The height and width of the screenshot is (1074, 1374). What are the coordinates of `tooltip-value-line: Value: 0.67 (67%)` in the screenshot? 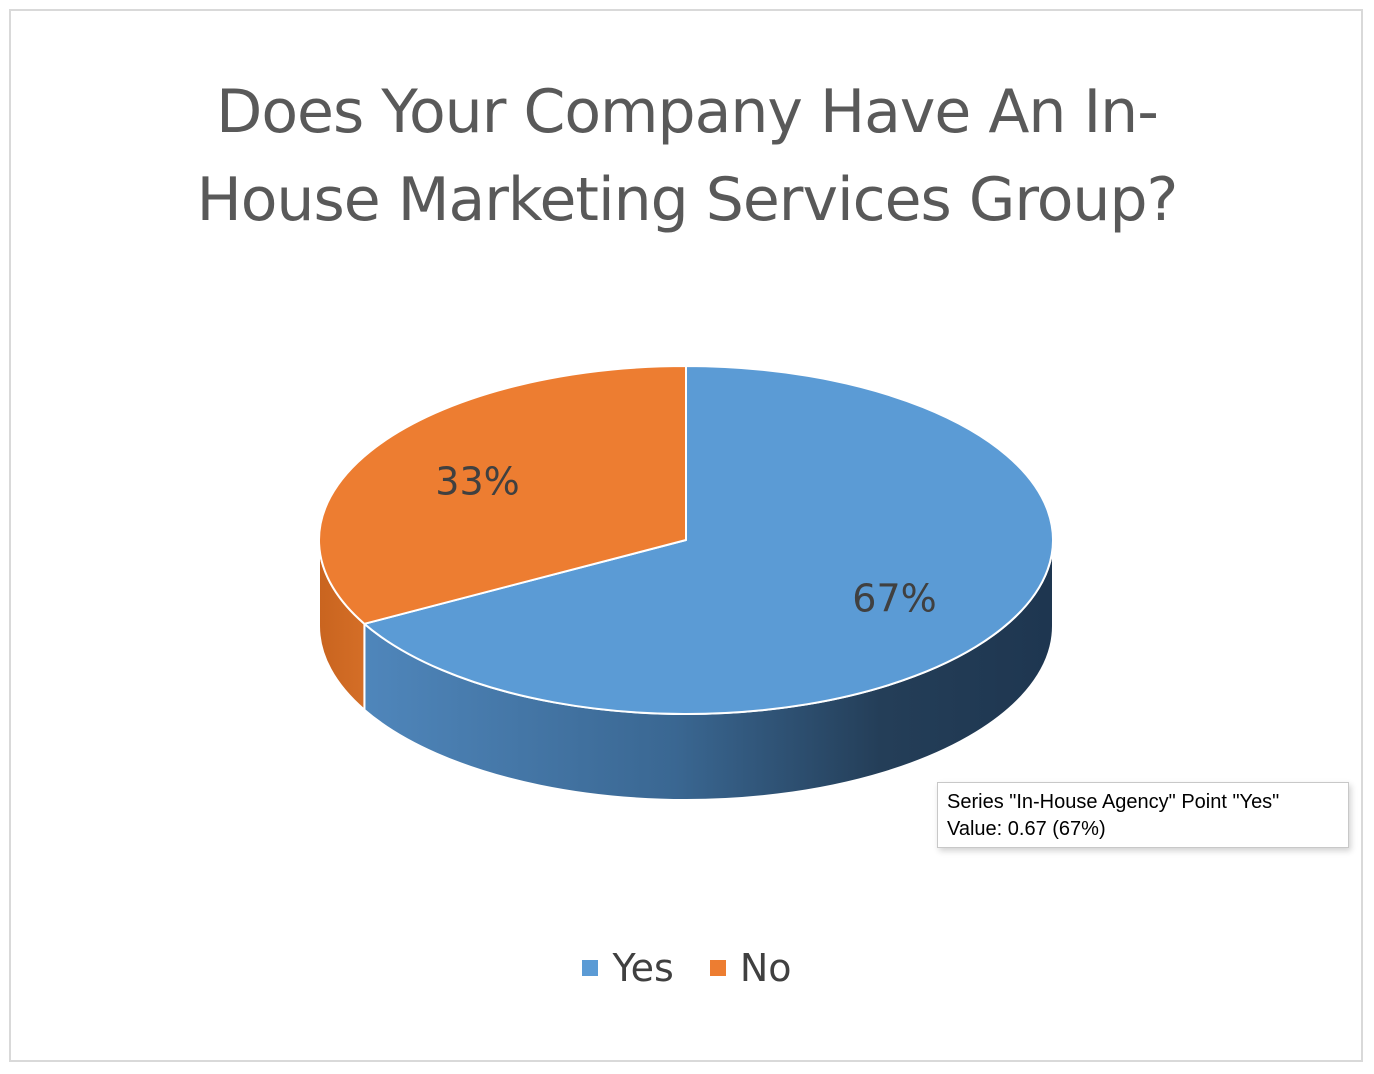 It's located at (1026, 829).